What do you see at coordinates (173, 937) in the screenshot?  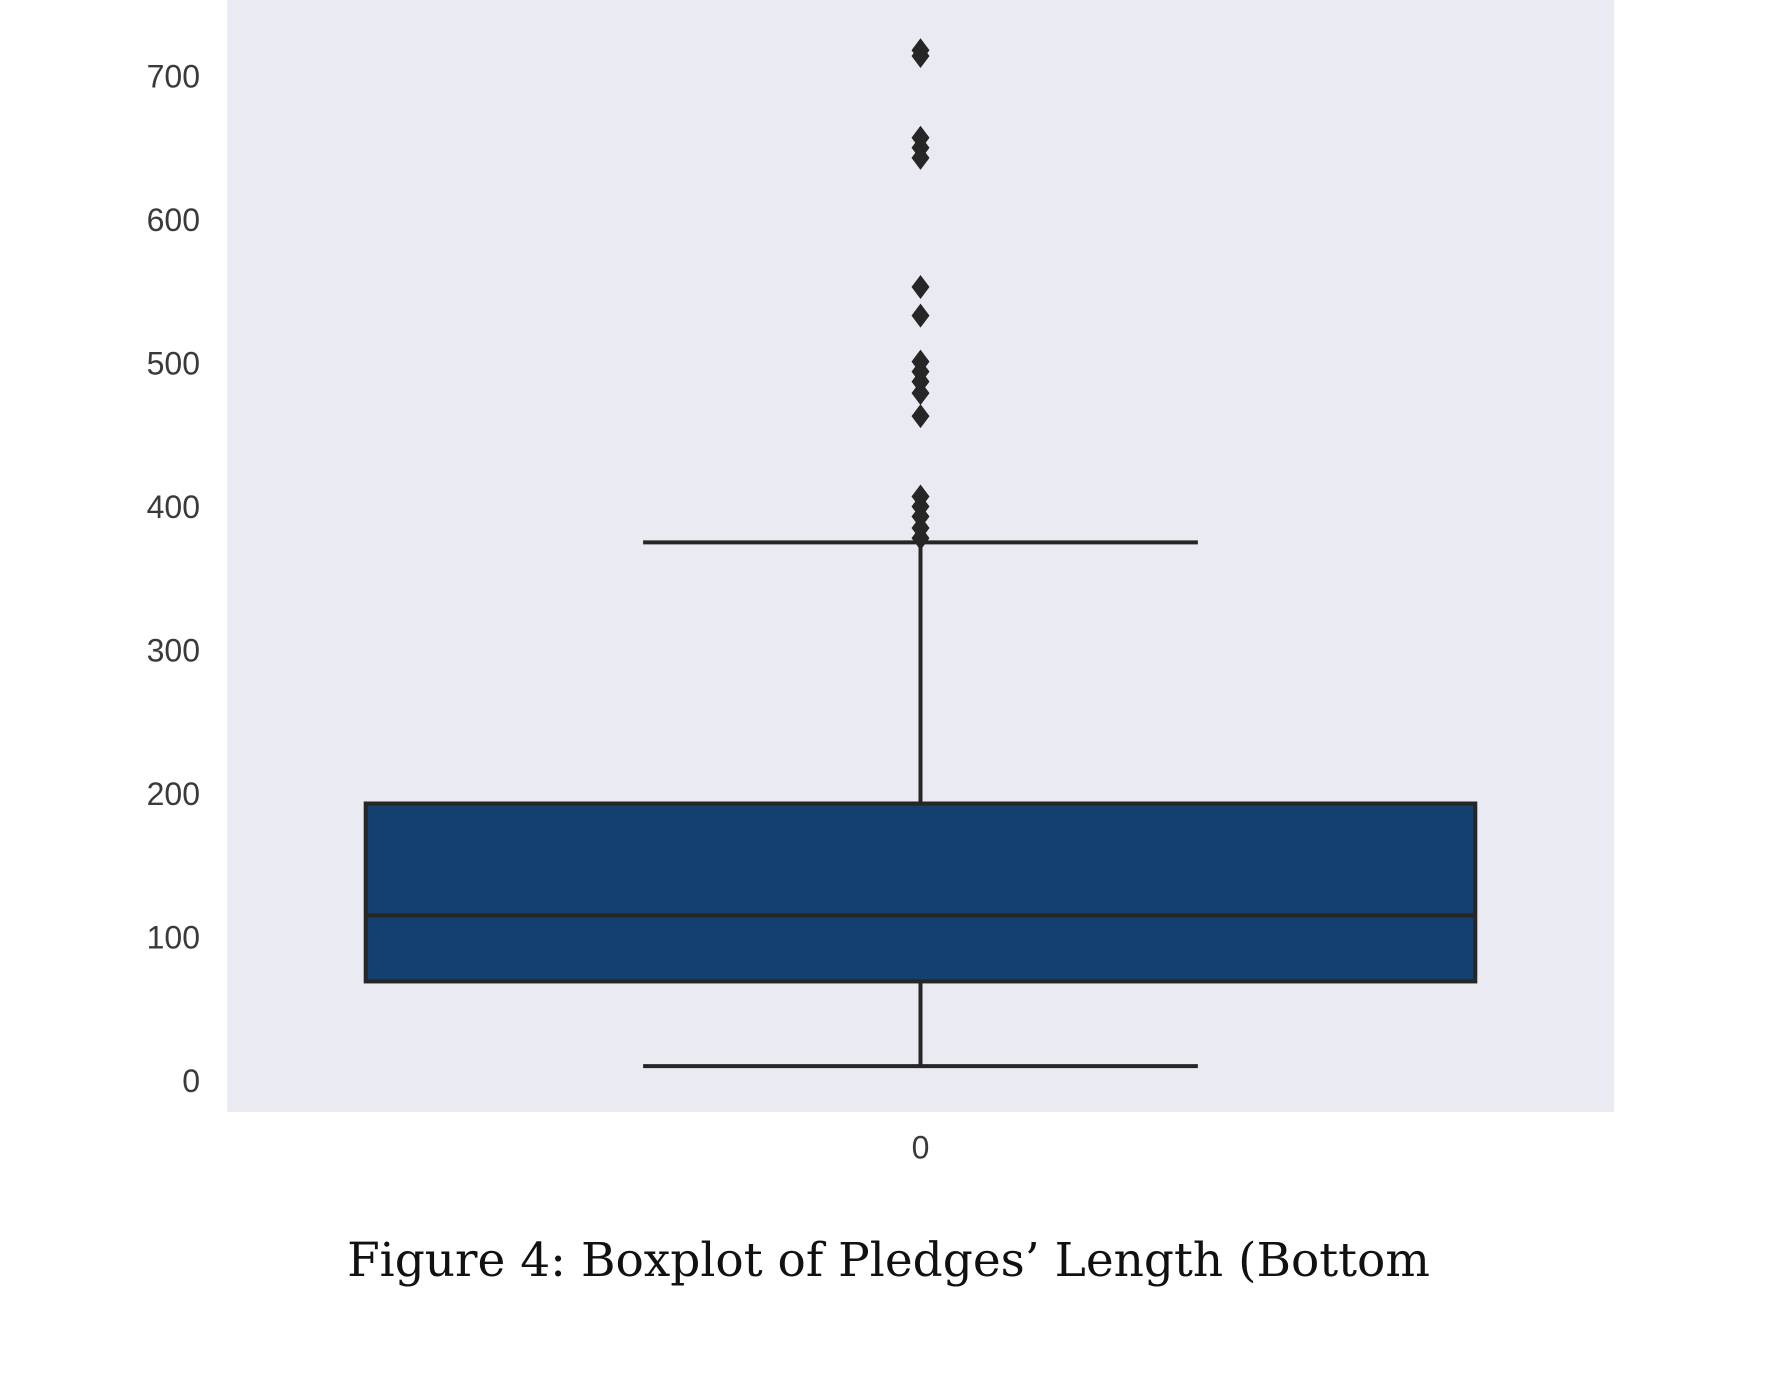 I see `y-tick-label: 100` at bounding box center [173, 937].